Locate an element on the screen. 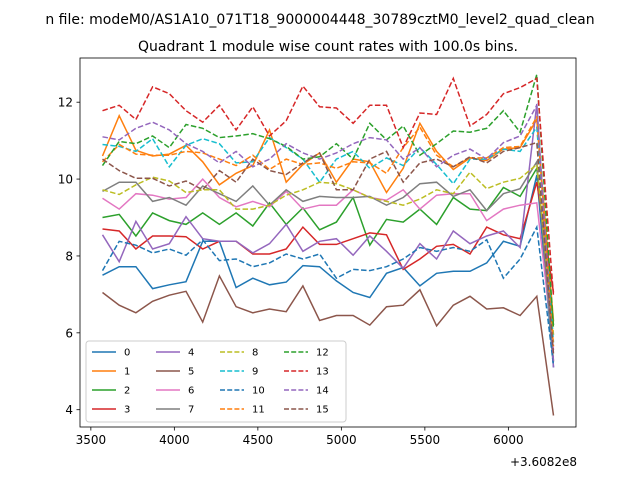 This screenshot has width=640, height=480. y-tick-label: 10 is located at coordinates (65, 180).